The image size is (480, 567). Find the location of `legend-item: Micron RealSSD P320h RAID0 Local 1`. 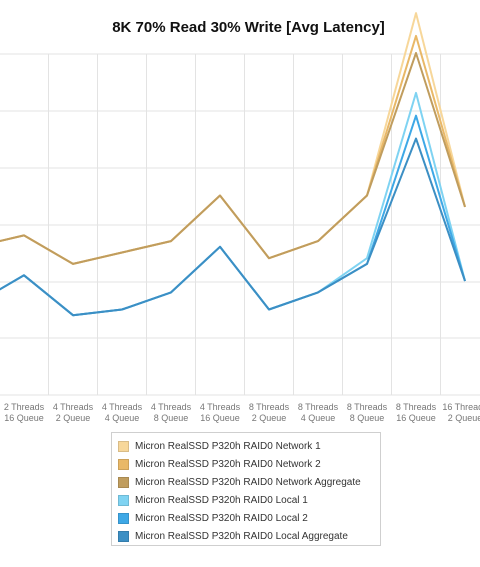

legend-item: Micron RealSSD P320h RAID0 Local 1 is located at coordinates (249, 500).